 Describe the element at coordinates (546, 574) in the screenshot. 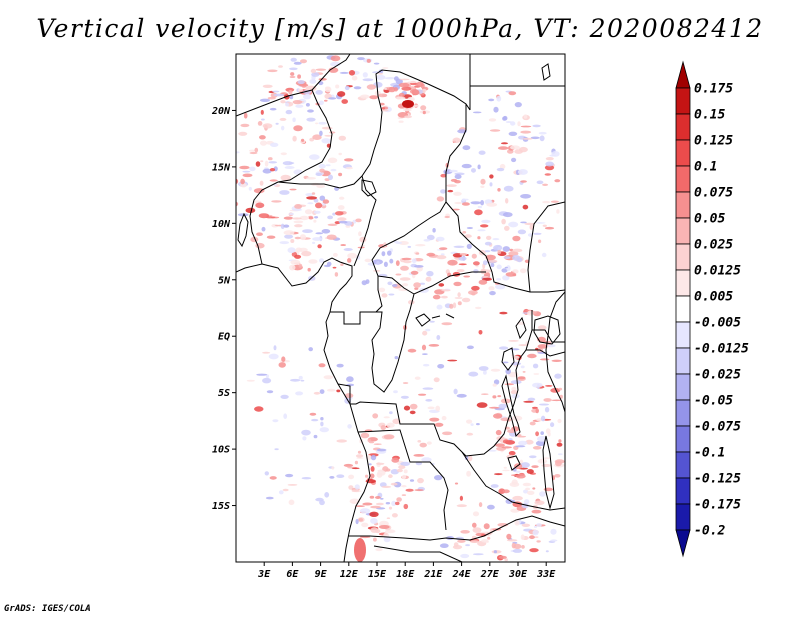

I see `lon-label: 33E` at that location.